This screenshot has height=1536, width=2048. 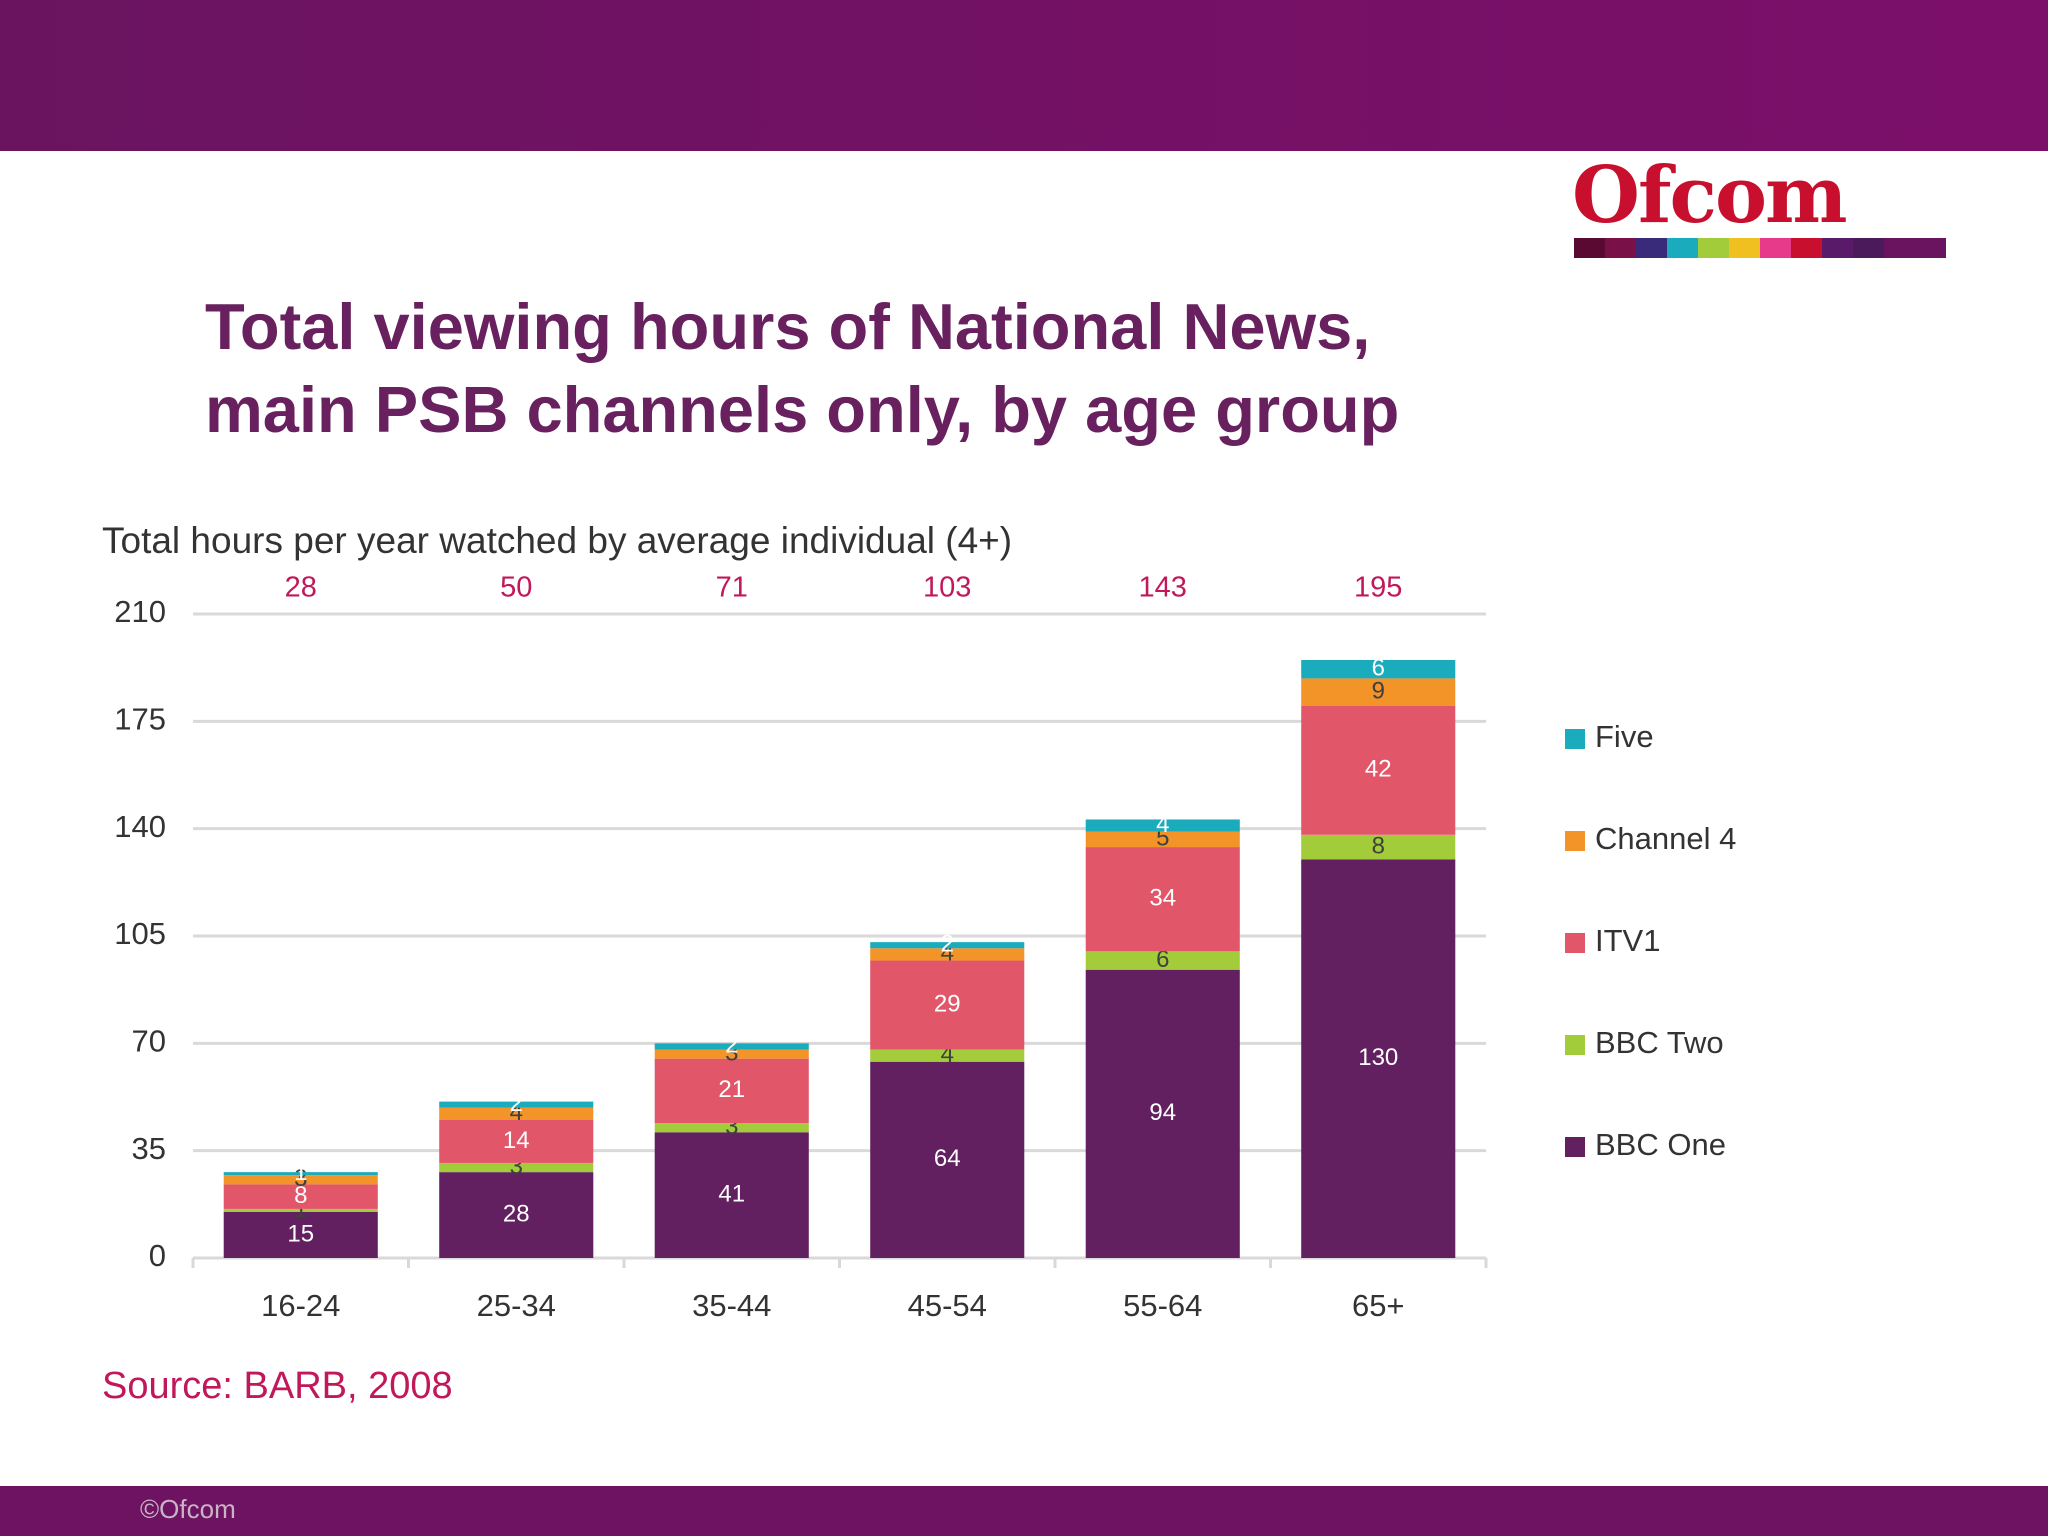 I want to click on y-tick-label: 210, so click(x=140, y=611).